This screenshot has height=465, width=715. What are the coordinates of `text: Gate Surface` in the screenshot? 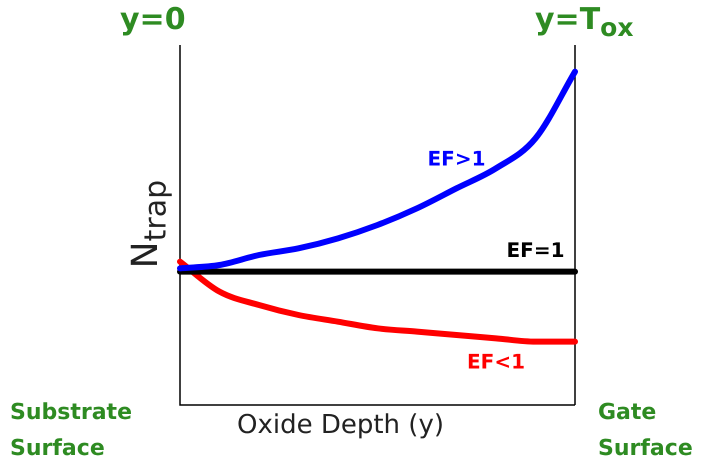 It's located at (646, 431).